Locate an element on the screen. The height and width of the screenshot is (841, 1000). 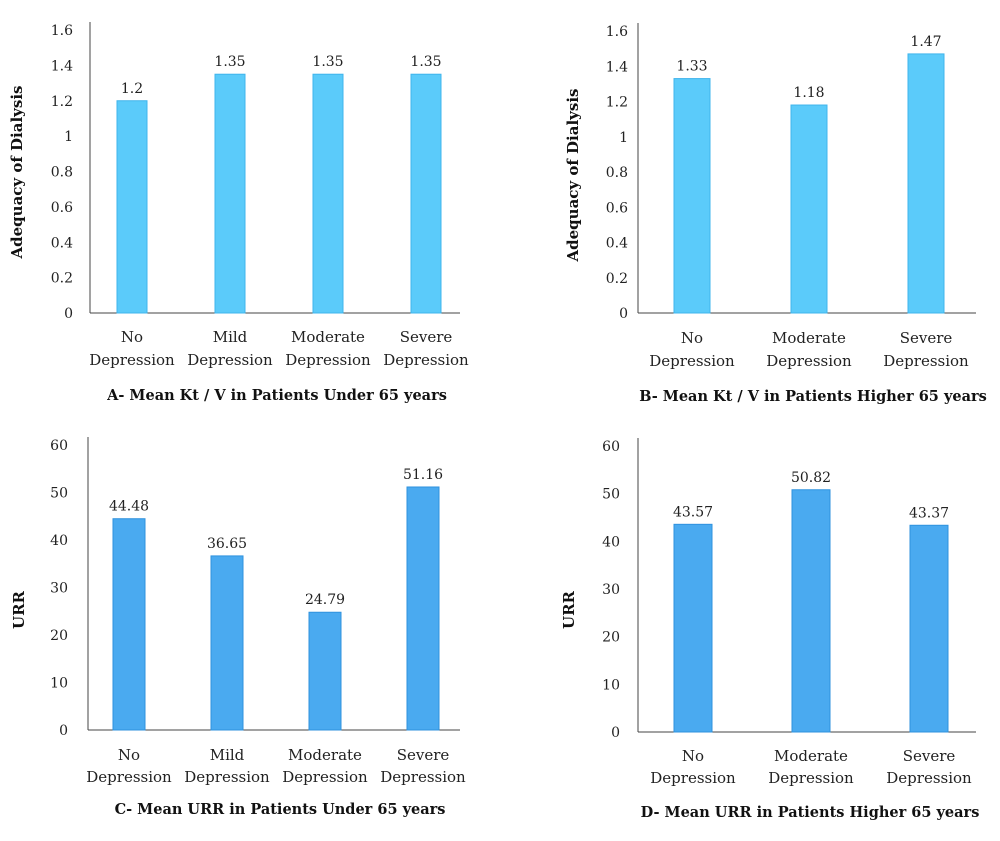
data-label: 44.48 is located at coordinates (129, 507).